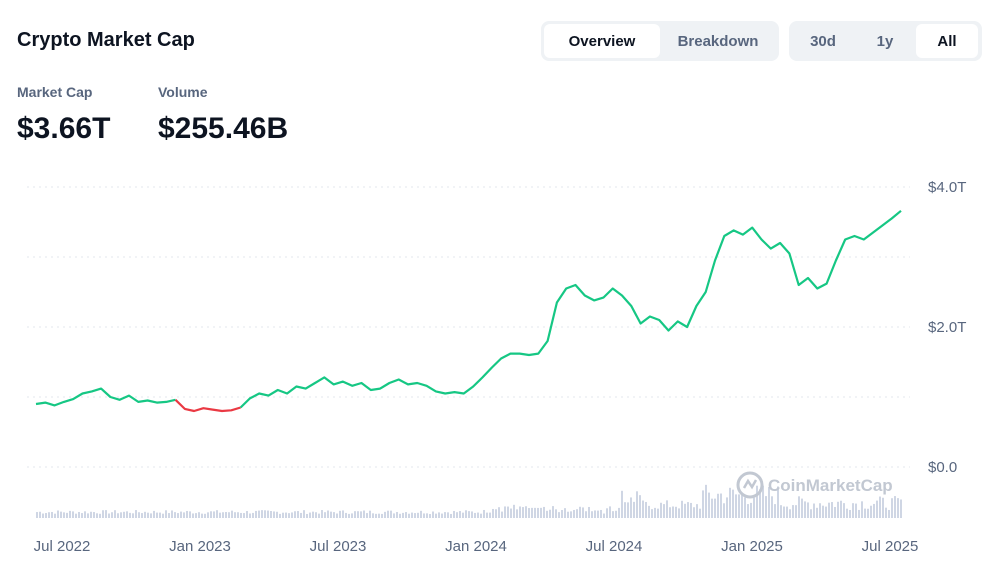 Image resolution: width=994 pixels, height=568 pixels. I want to click on range-30d-button: 30d, so click(823, 41).